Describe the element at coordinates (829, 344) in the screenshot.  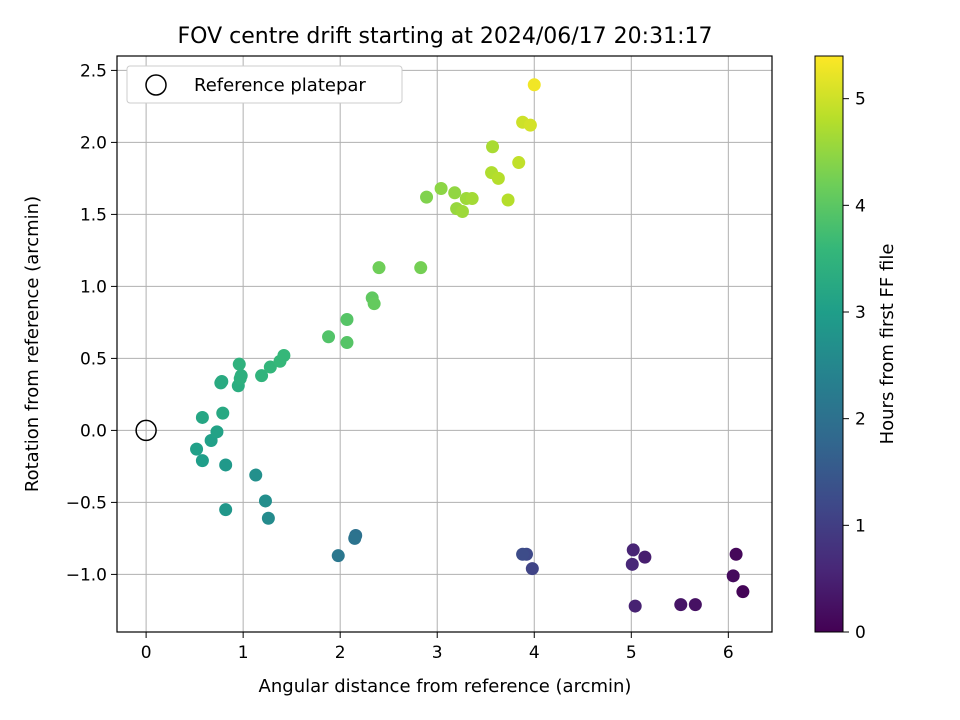
I see `colorbar-gradient` at that location.